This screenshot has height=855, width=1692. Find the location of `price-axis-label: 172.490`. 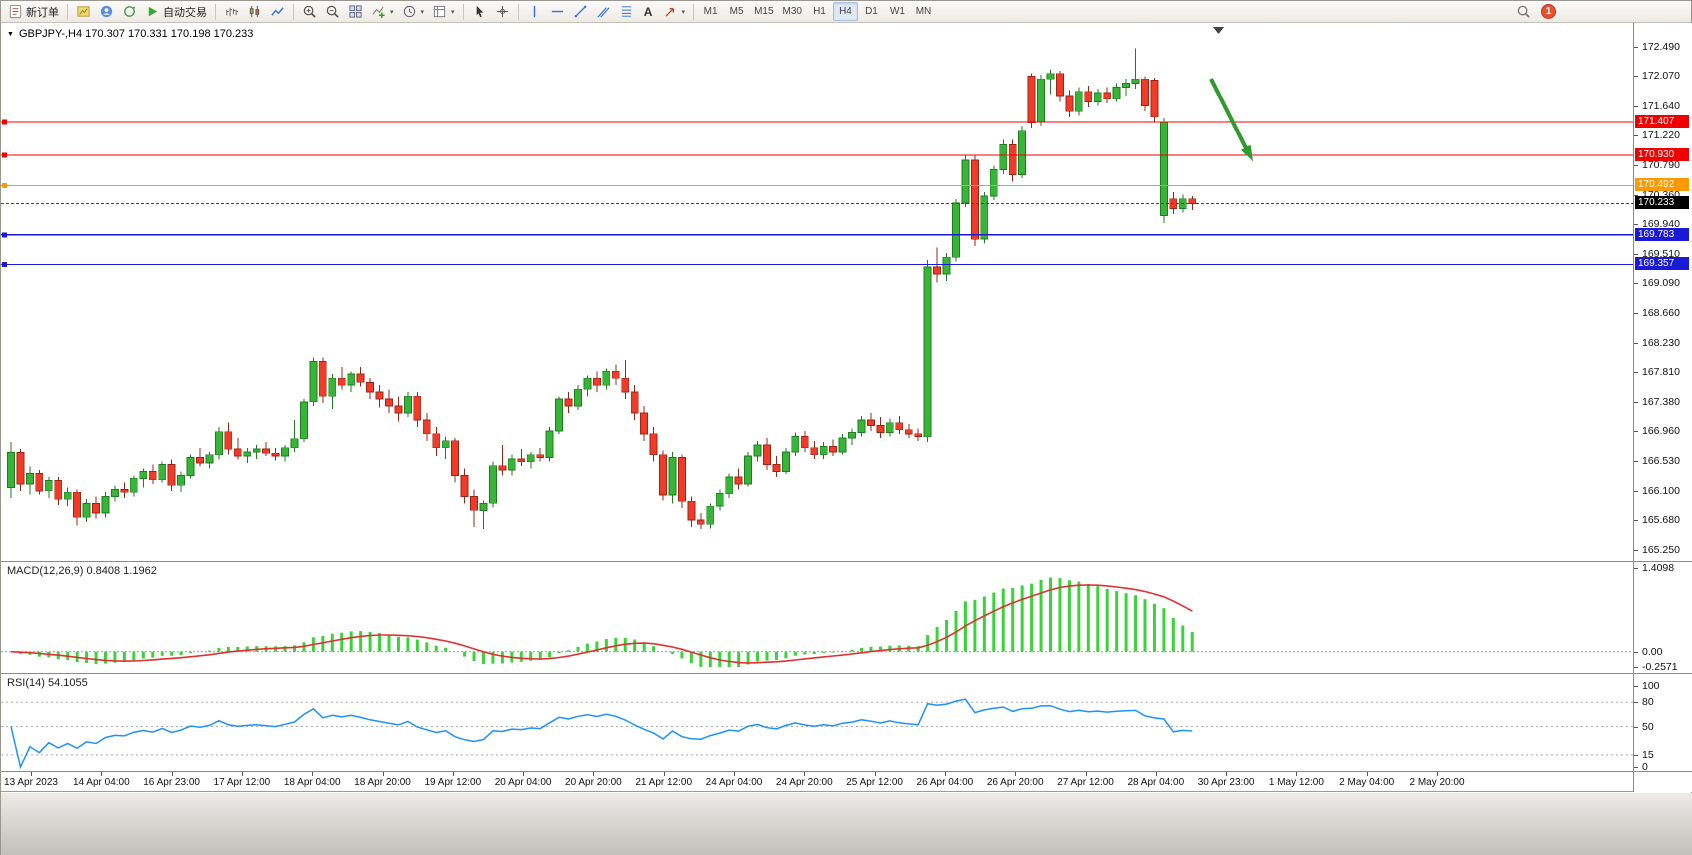

price-axis-label: 172.490 is located at coordinates (1661, 46).